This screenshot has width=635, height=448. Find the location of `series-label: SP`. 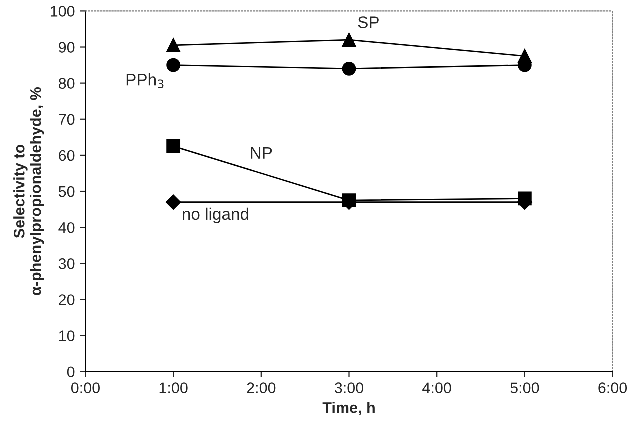

series-label: SP is located at coordinates (368, 22).